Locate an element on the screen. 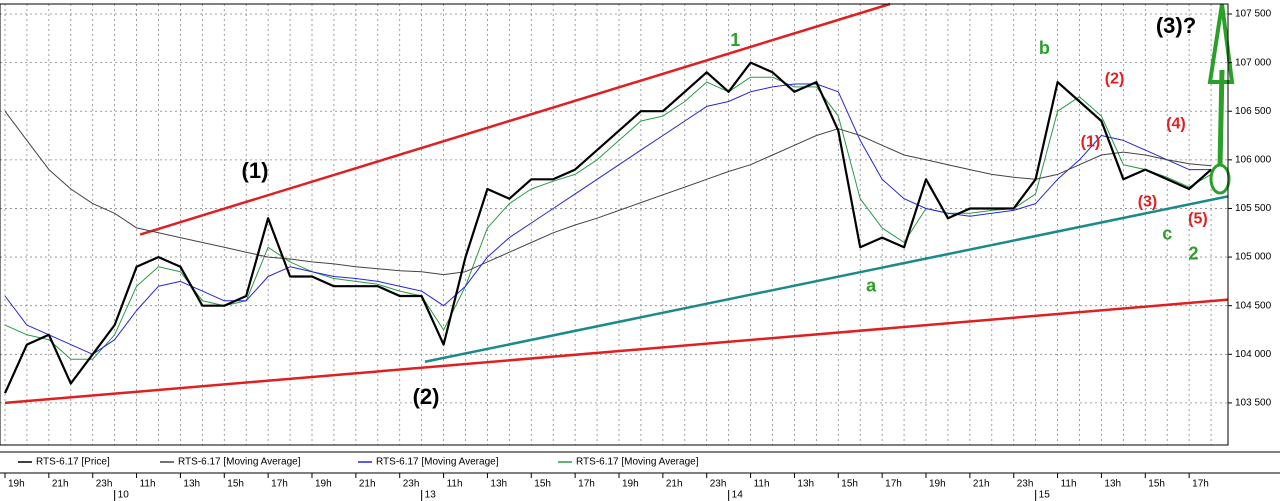 The height and width of the screenshot is (501, 1280). overlay is located at coordinates (1221, 99).